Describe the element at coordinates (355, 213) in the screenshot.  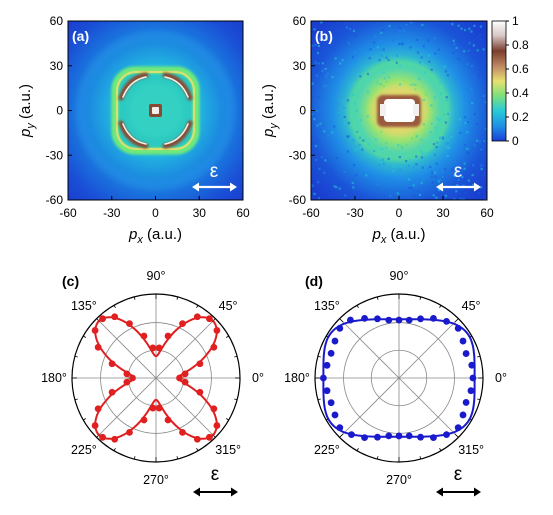
I see `x-tick-label-b: -30` at that location.